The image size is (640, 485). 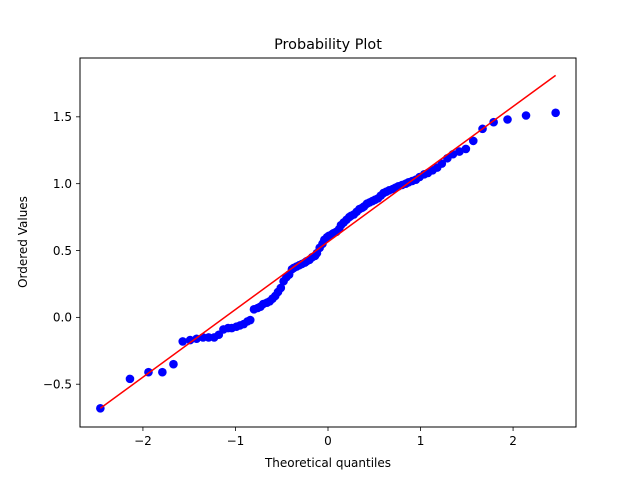 What do you see at coordinates (327, 463) in the screenshot?
I see `x-axis-label: Theoretical quantiles` at bounding box center [327, 463].